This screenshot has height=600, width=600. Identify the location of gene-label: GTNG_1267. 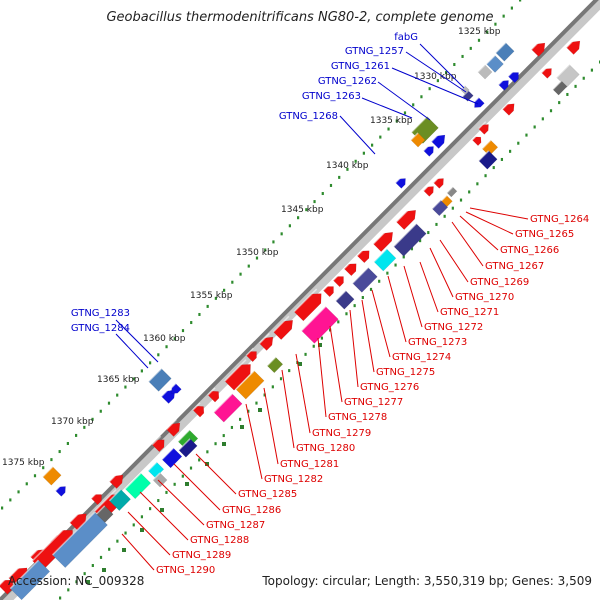
(514, 266).